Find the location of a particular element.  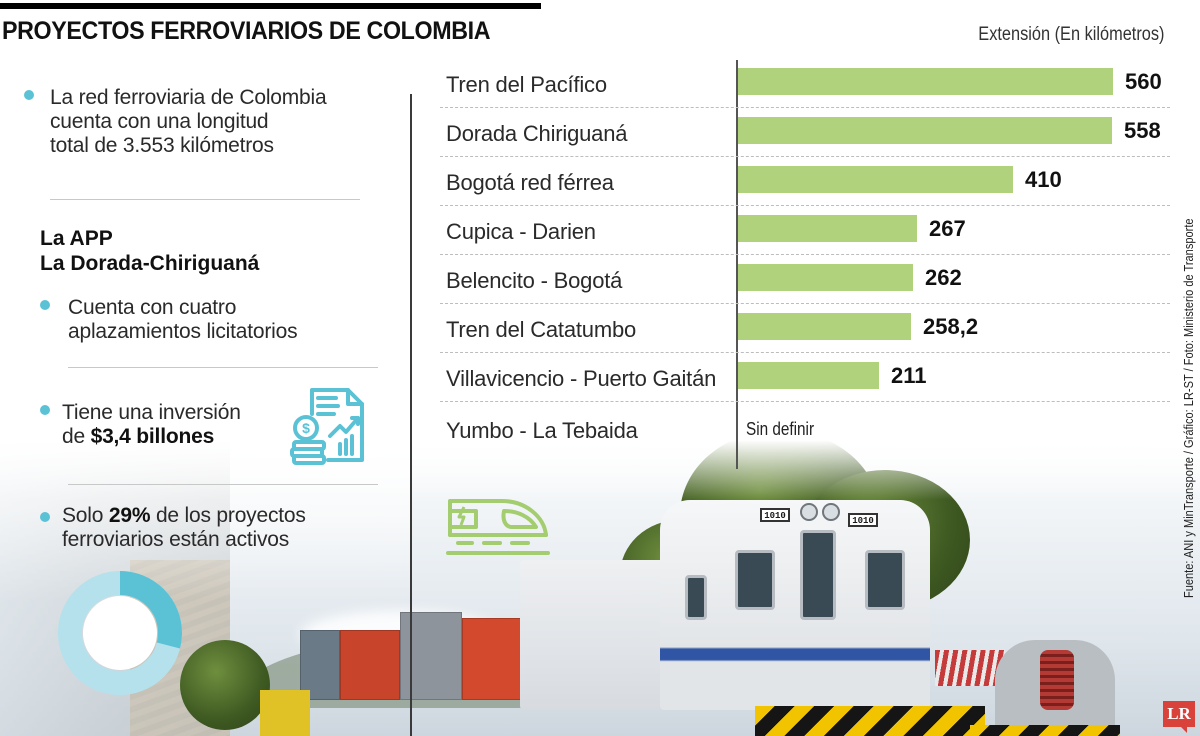

top-rule is located at coordinates (270, 6).